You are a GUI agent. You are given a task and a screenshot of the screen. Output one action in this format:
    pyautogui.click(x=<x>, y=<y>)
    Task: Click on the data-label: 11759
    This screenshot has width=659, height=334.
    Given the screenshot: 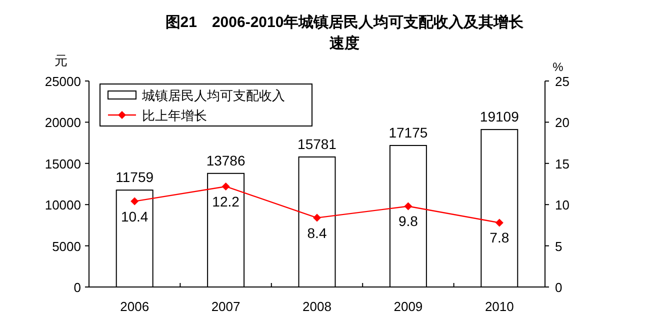 What is the action you would take?
    pyautogui.click(x=135, y=177)
    